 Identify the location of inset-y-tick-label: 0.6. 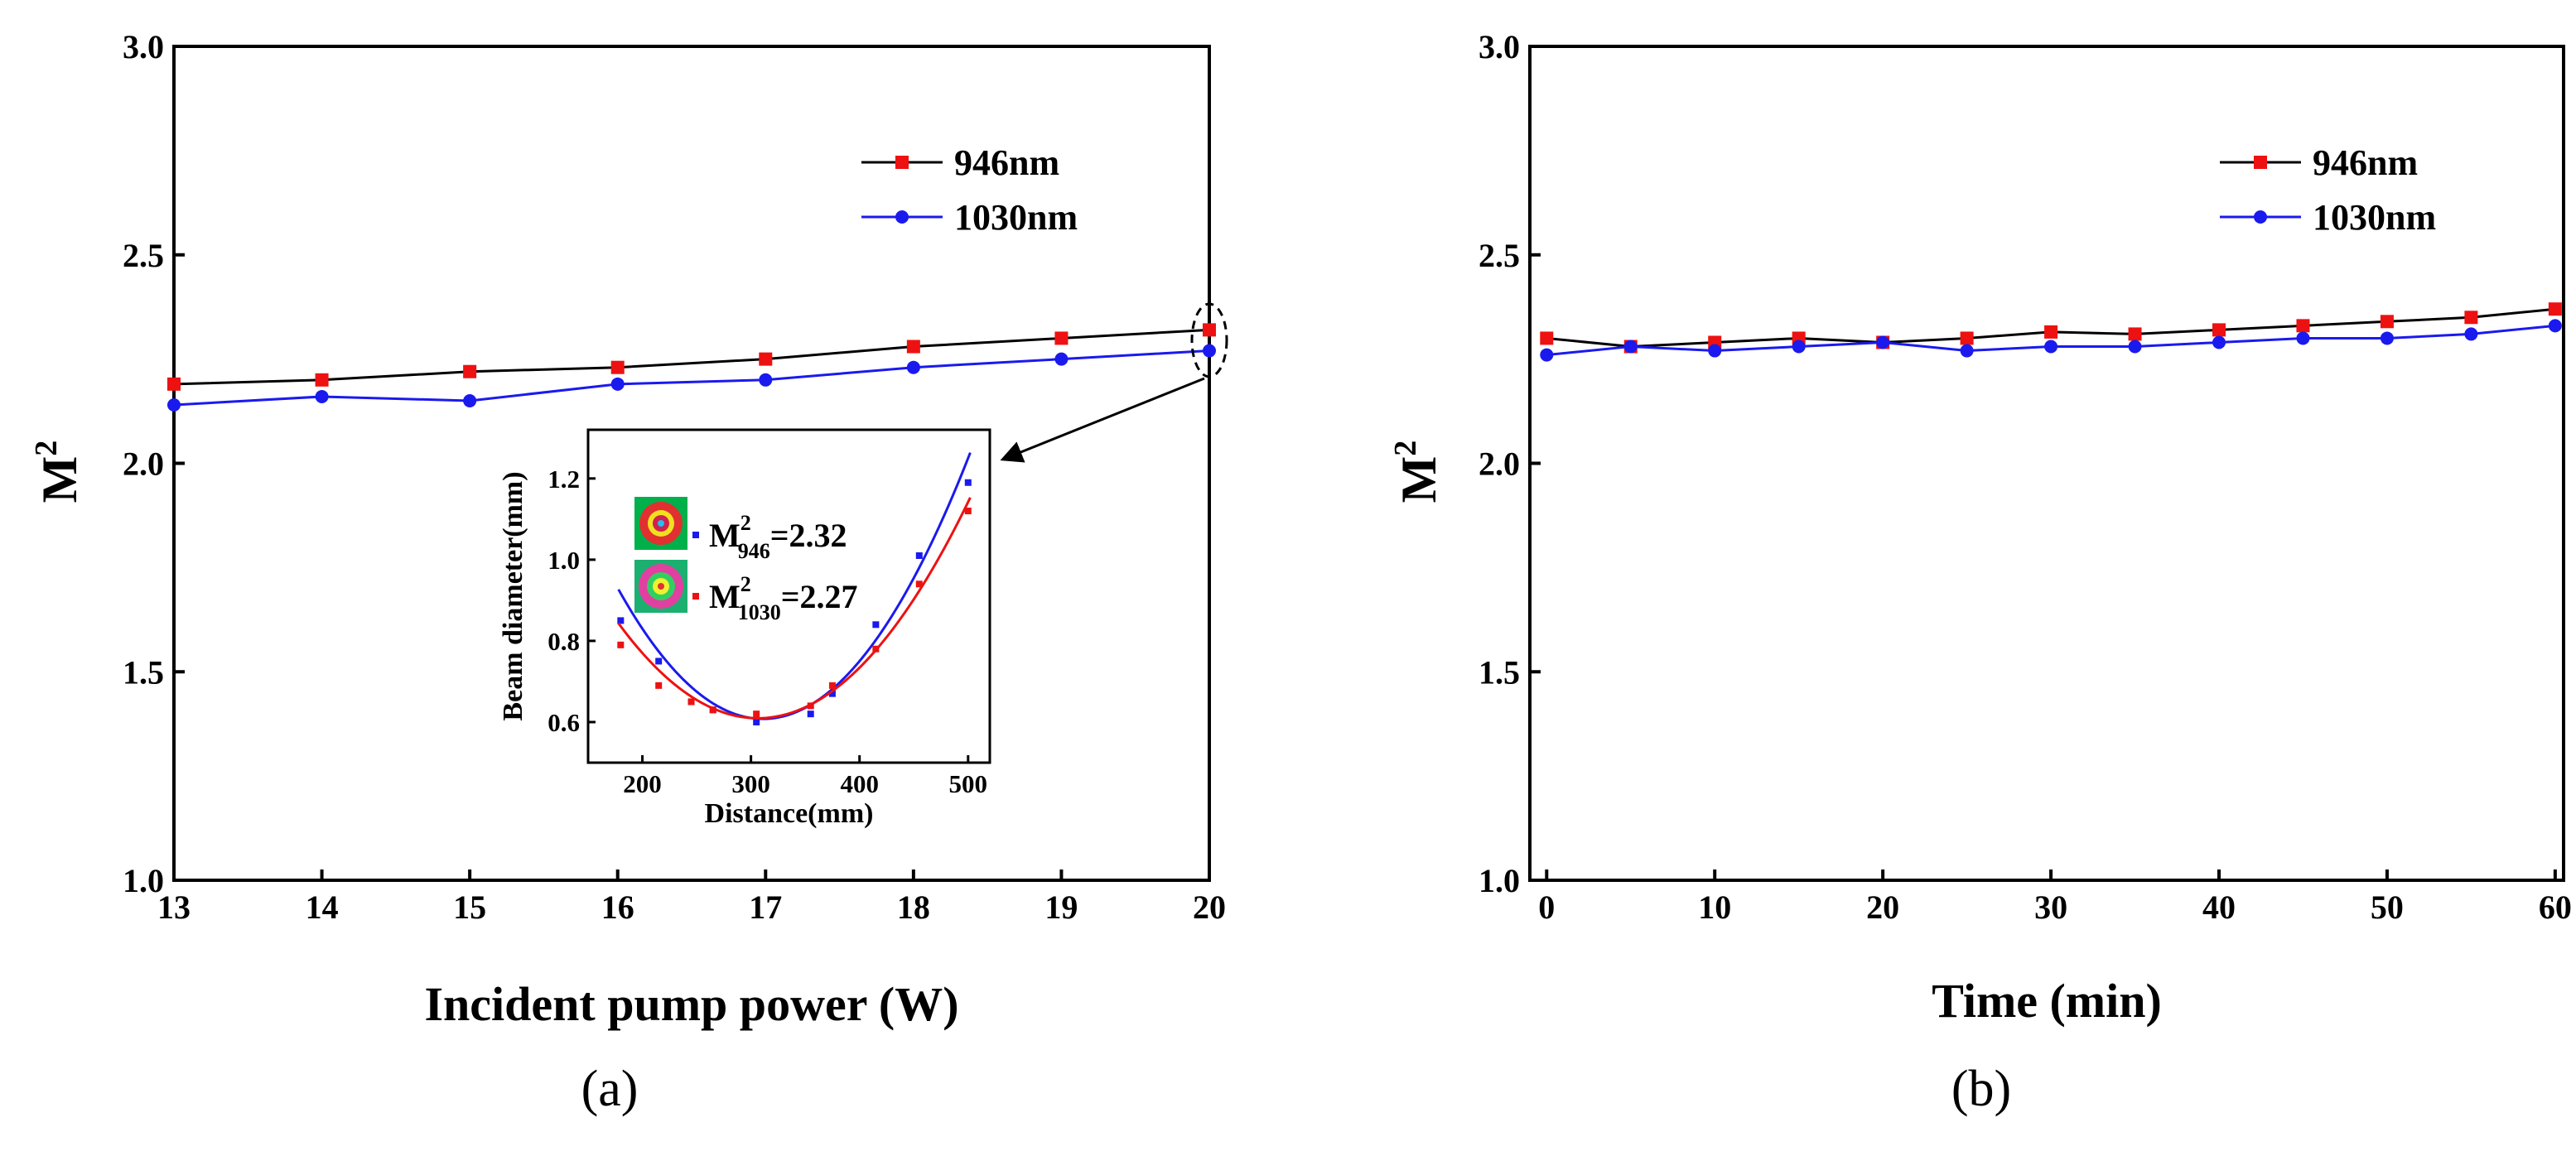
(564, 722).